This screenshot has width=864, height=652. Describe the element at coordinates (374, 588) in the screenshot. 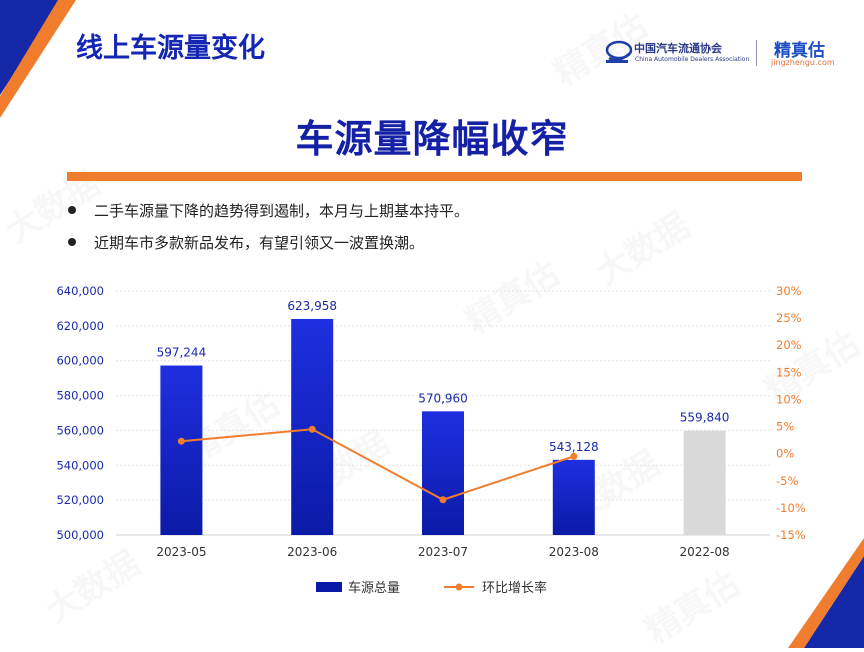

I see `legend-label: 车源总量` at that location.